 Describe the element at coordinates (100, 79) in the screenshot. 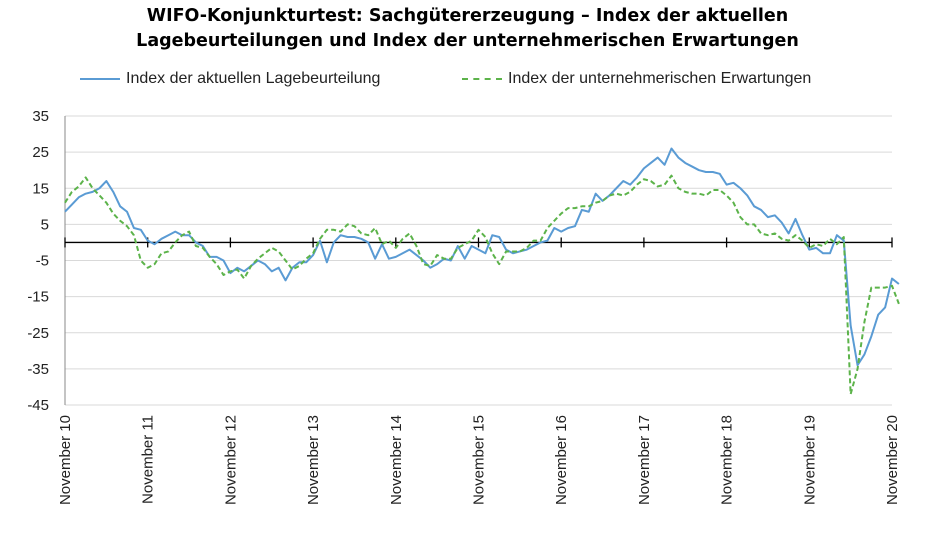

I see `legend-swatch-lagebeurteilung` at that location.